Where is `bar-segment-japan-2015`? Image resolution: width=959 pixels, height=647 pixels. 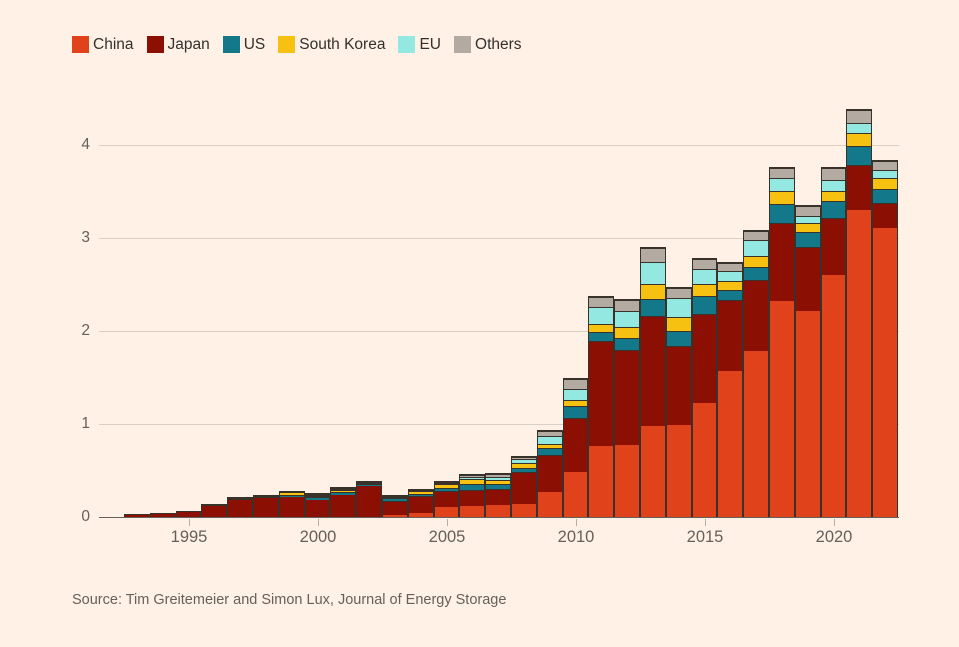
bar-segment-japan-2015 is located at coordinates (704, 358).